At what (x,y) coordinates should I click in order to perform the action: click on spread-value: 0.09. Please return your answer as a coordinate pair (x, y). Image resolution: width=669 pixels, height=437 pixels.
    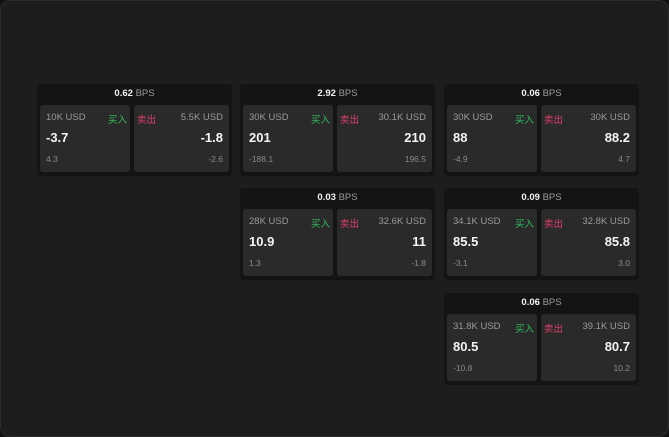
    Looking at the image, I should click on (530, 197).